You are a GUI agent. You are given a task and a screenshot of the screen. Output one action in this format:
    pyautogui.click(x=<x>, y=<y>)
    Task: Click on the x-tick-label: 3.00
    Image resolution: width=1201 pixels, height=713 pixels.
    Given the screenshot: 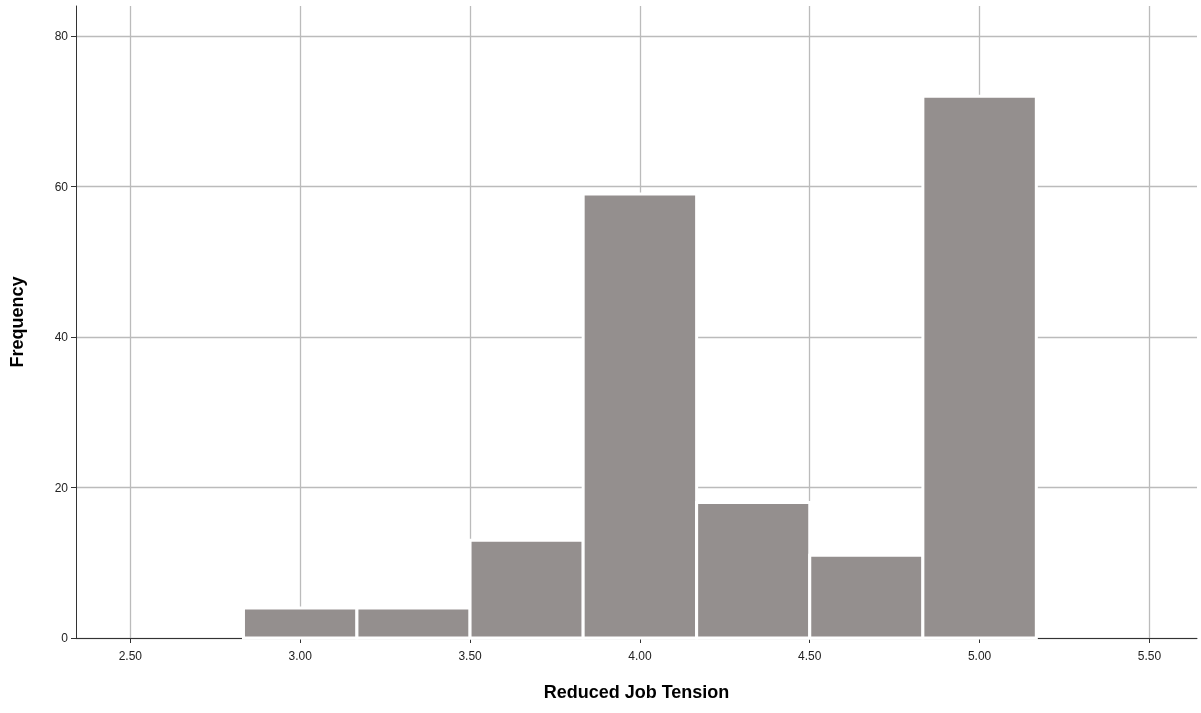 What is the action you would take?
    pyautogui.click(x=300, y=656)
    